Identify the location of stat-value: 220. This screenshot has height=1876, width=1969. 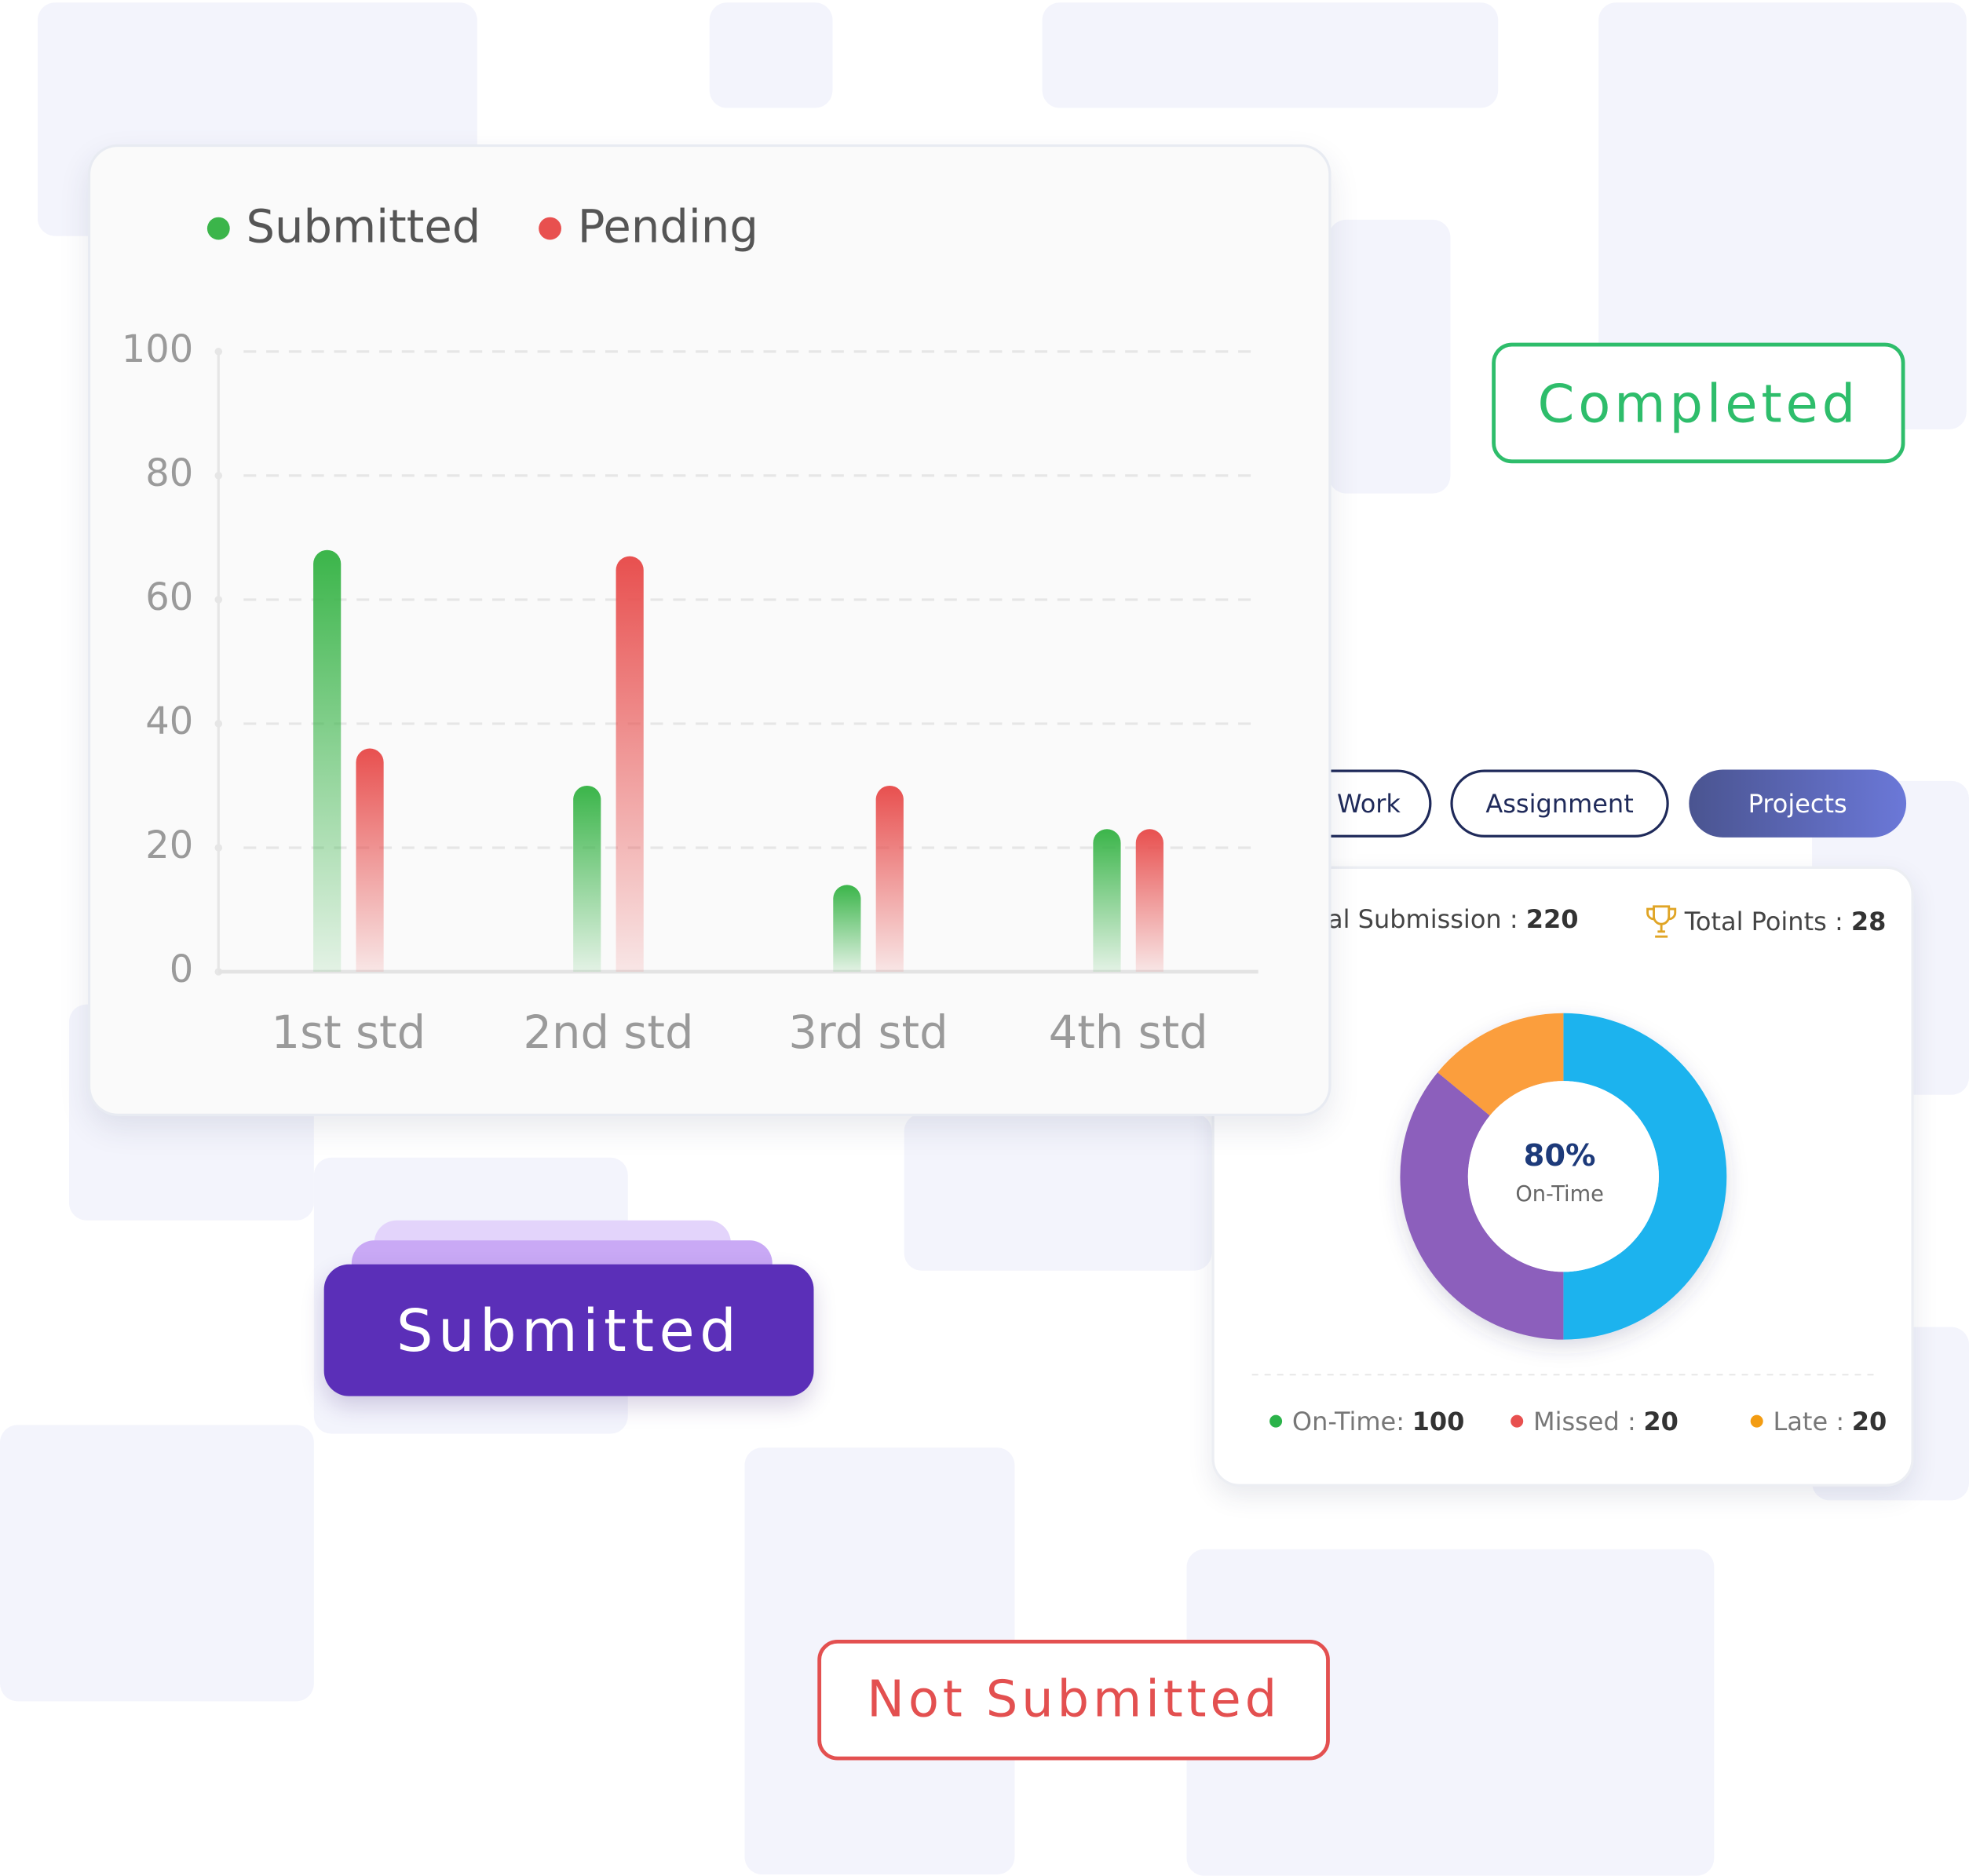
(1552, 919).